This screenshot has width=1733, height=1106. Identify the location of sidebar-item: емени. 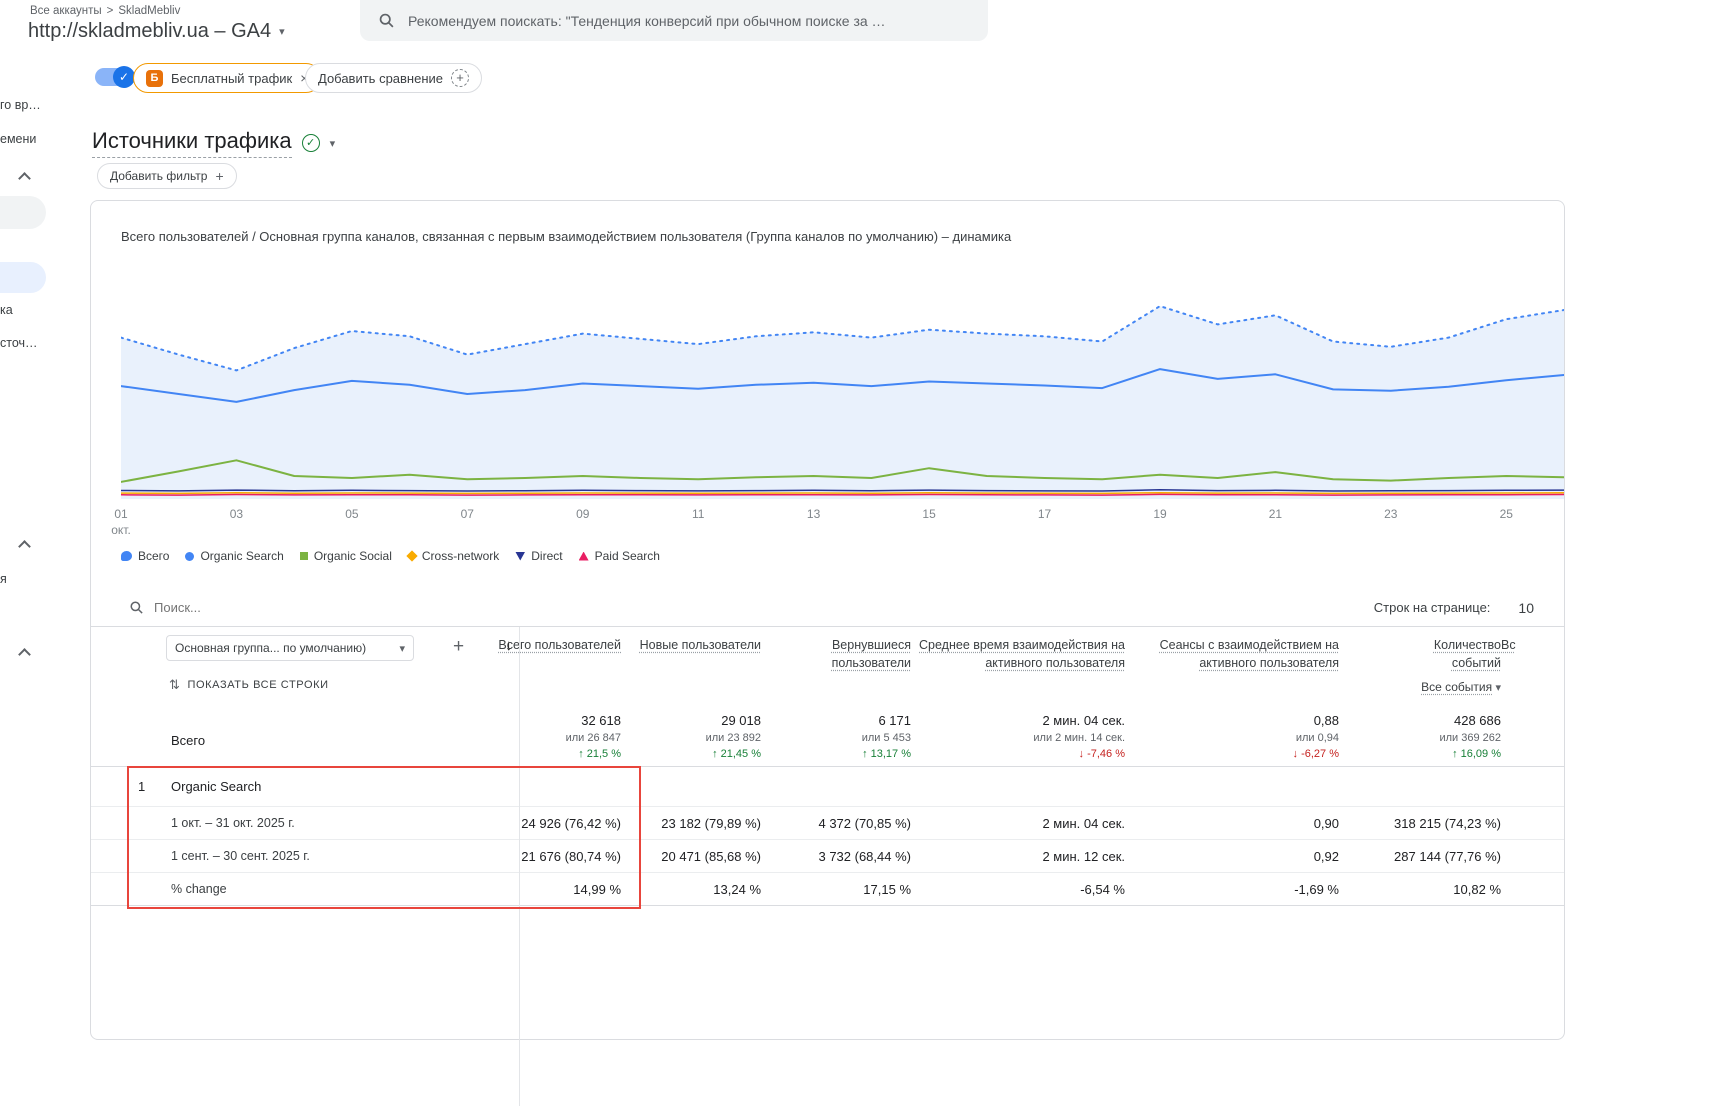
(18, 139).